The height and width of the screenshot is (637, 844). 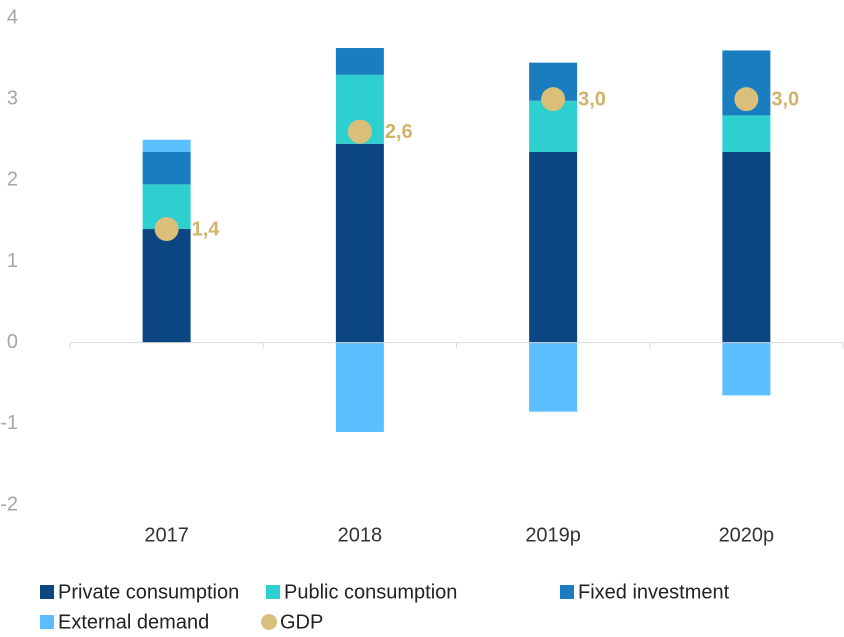 What do you see at coordinates (133, 622) in the screenshot?
I see `legend-label: External demand` at bounding box center [133, 622].